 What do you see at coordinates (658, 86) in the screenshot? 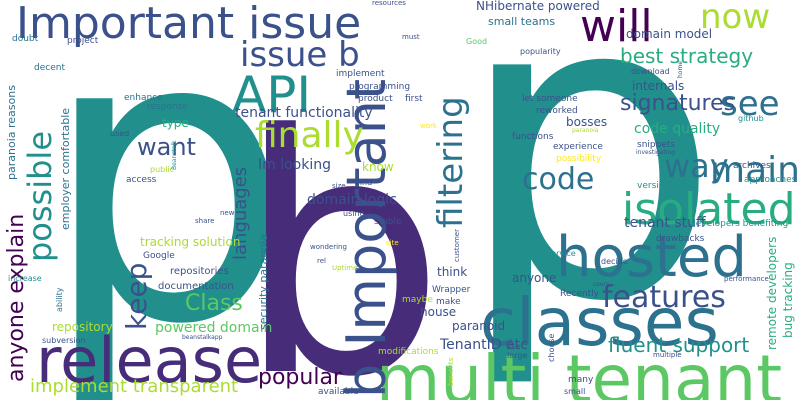
I see `word-internals: internals` at bounding box center [658, 86].